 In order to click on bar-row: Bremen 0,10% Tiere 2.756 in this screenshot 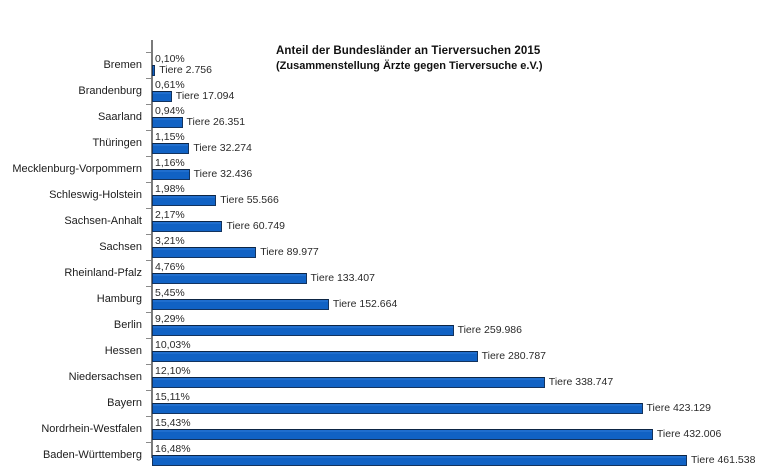, I will do `click(380, 65)`.